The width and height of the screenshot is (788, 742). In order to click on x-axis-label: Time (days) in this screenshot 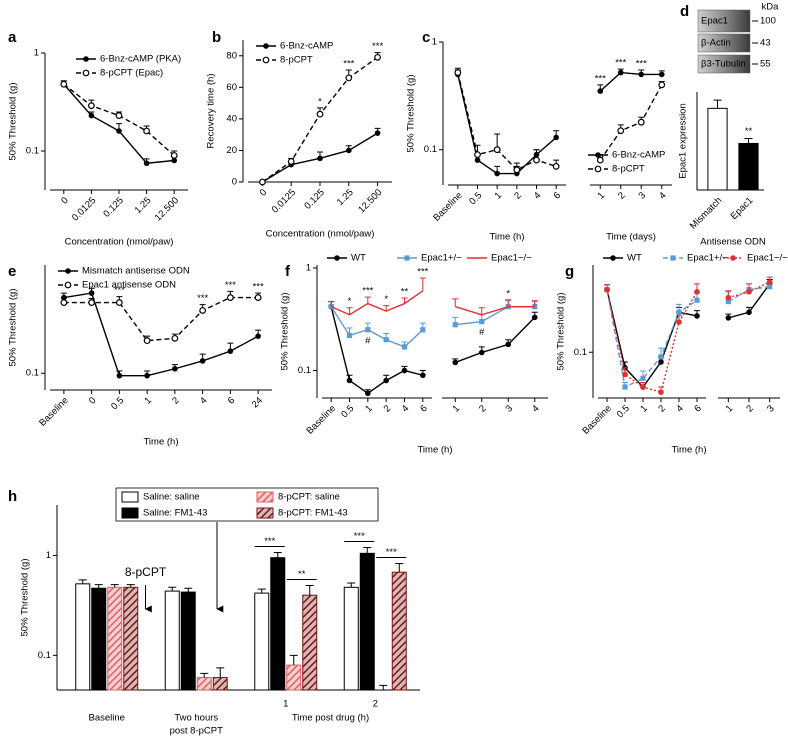, I will do `click(631, 237)`.